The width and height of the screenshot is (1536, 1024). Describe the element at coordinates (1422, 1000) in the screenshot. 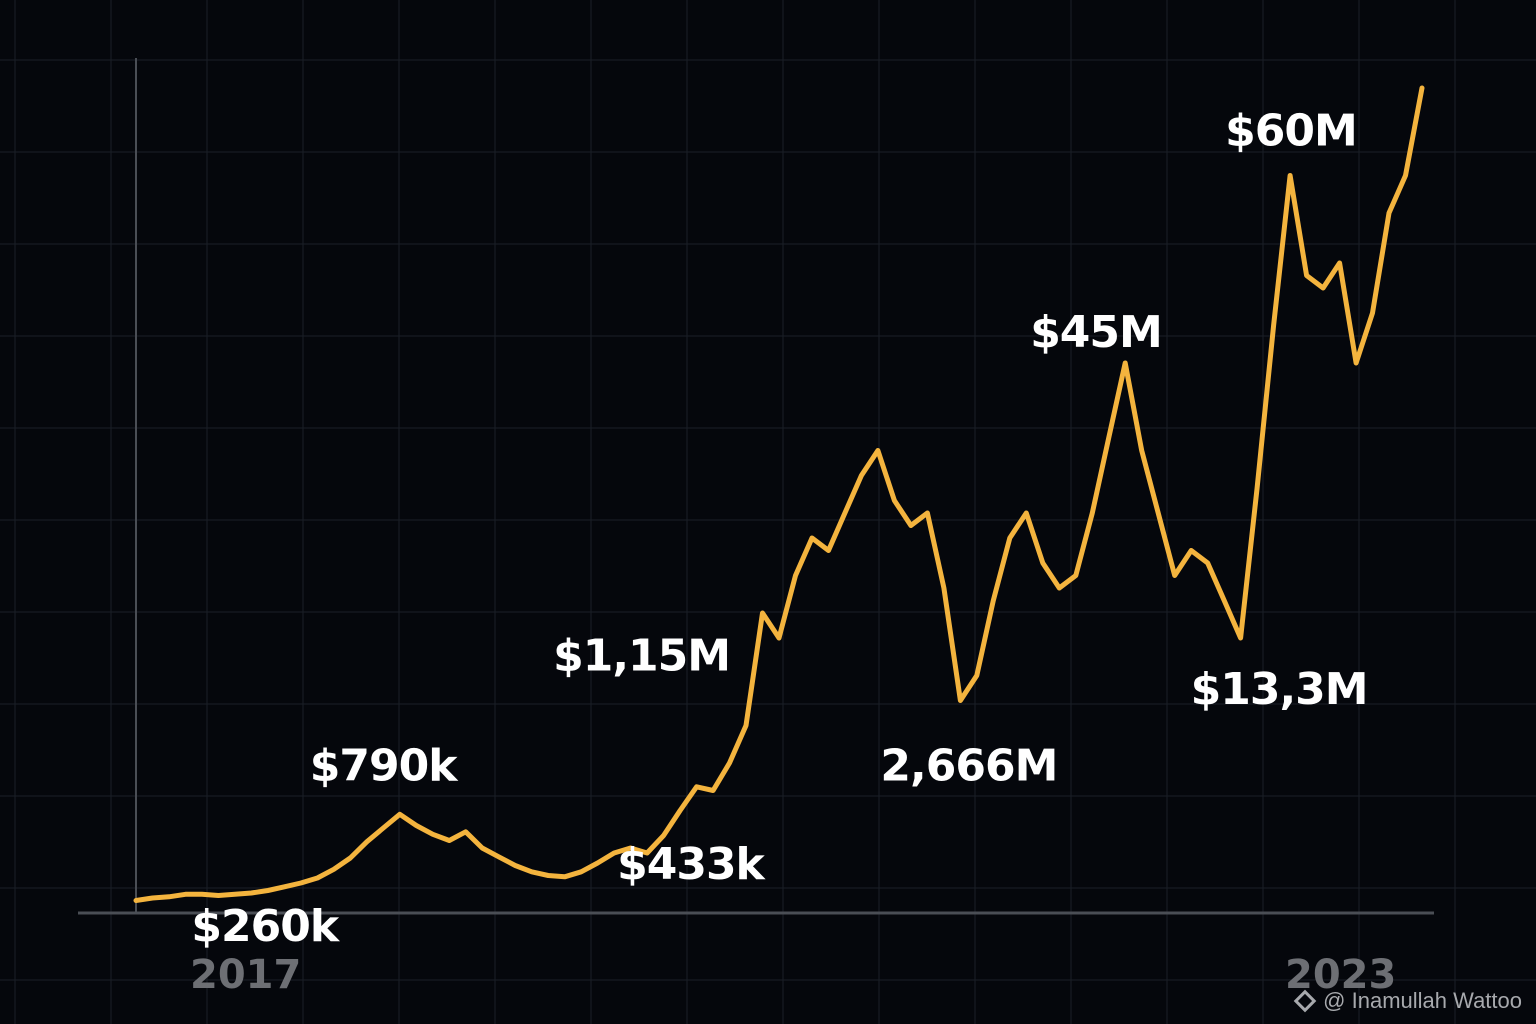

I see `watermark-text: @ Inamullah Wattoo` at that location.